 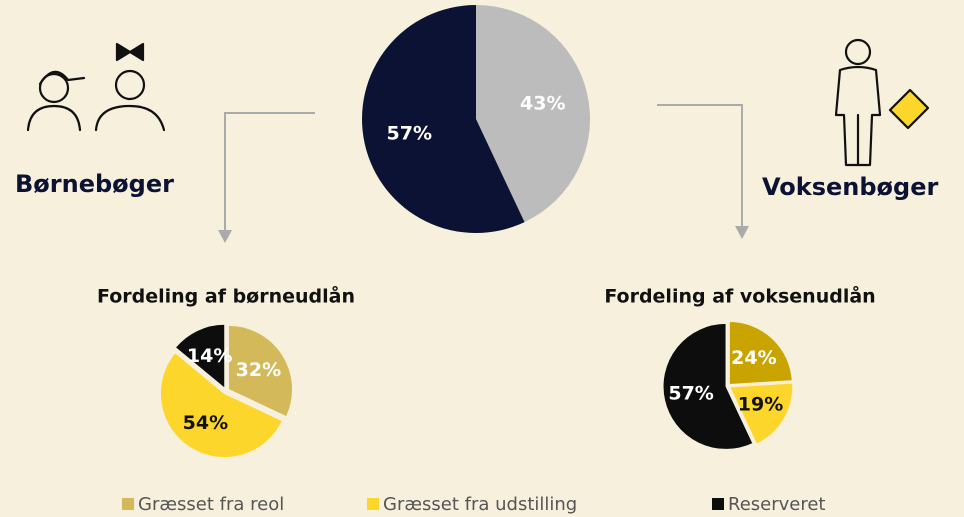 I want to click on value-label: 54%, so click(x=205, y=423).